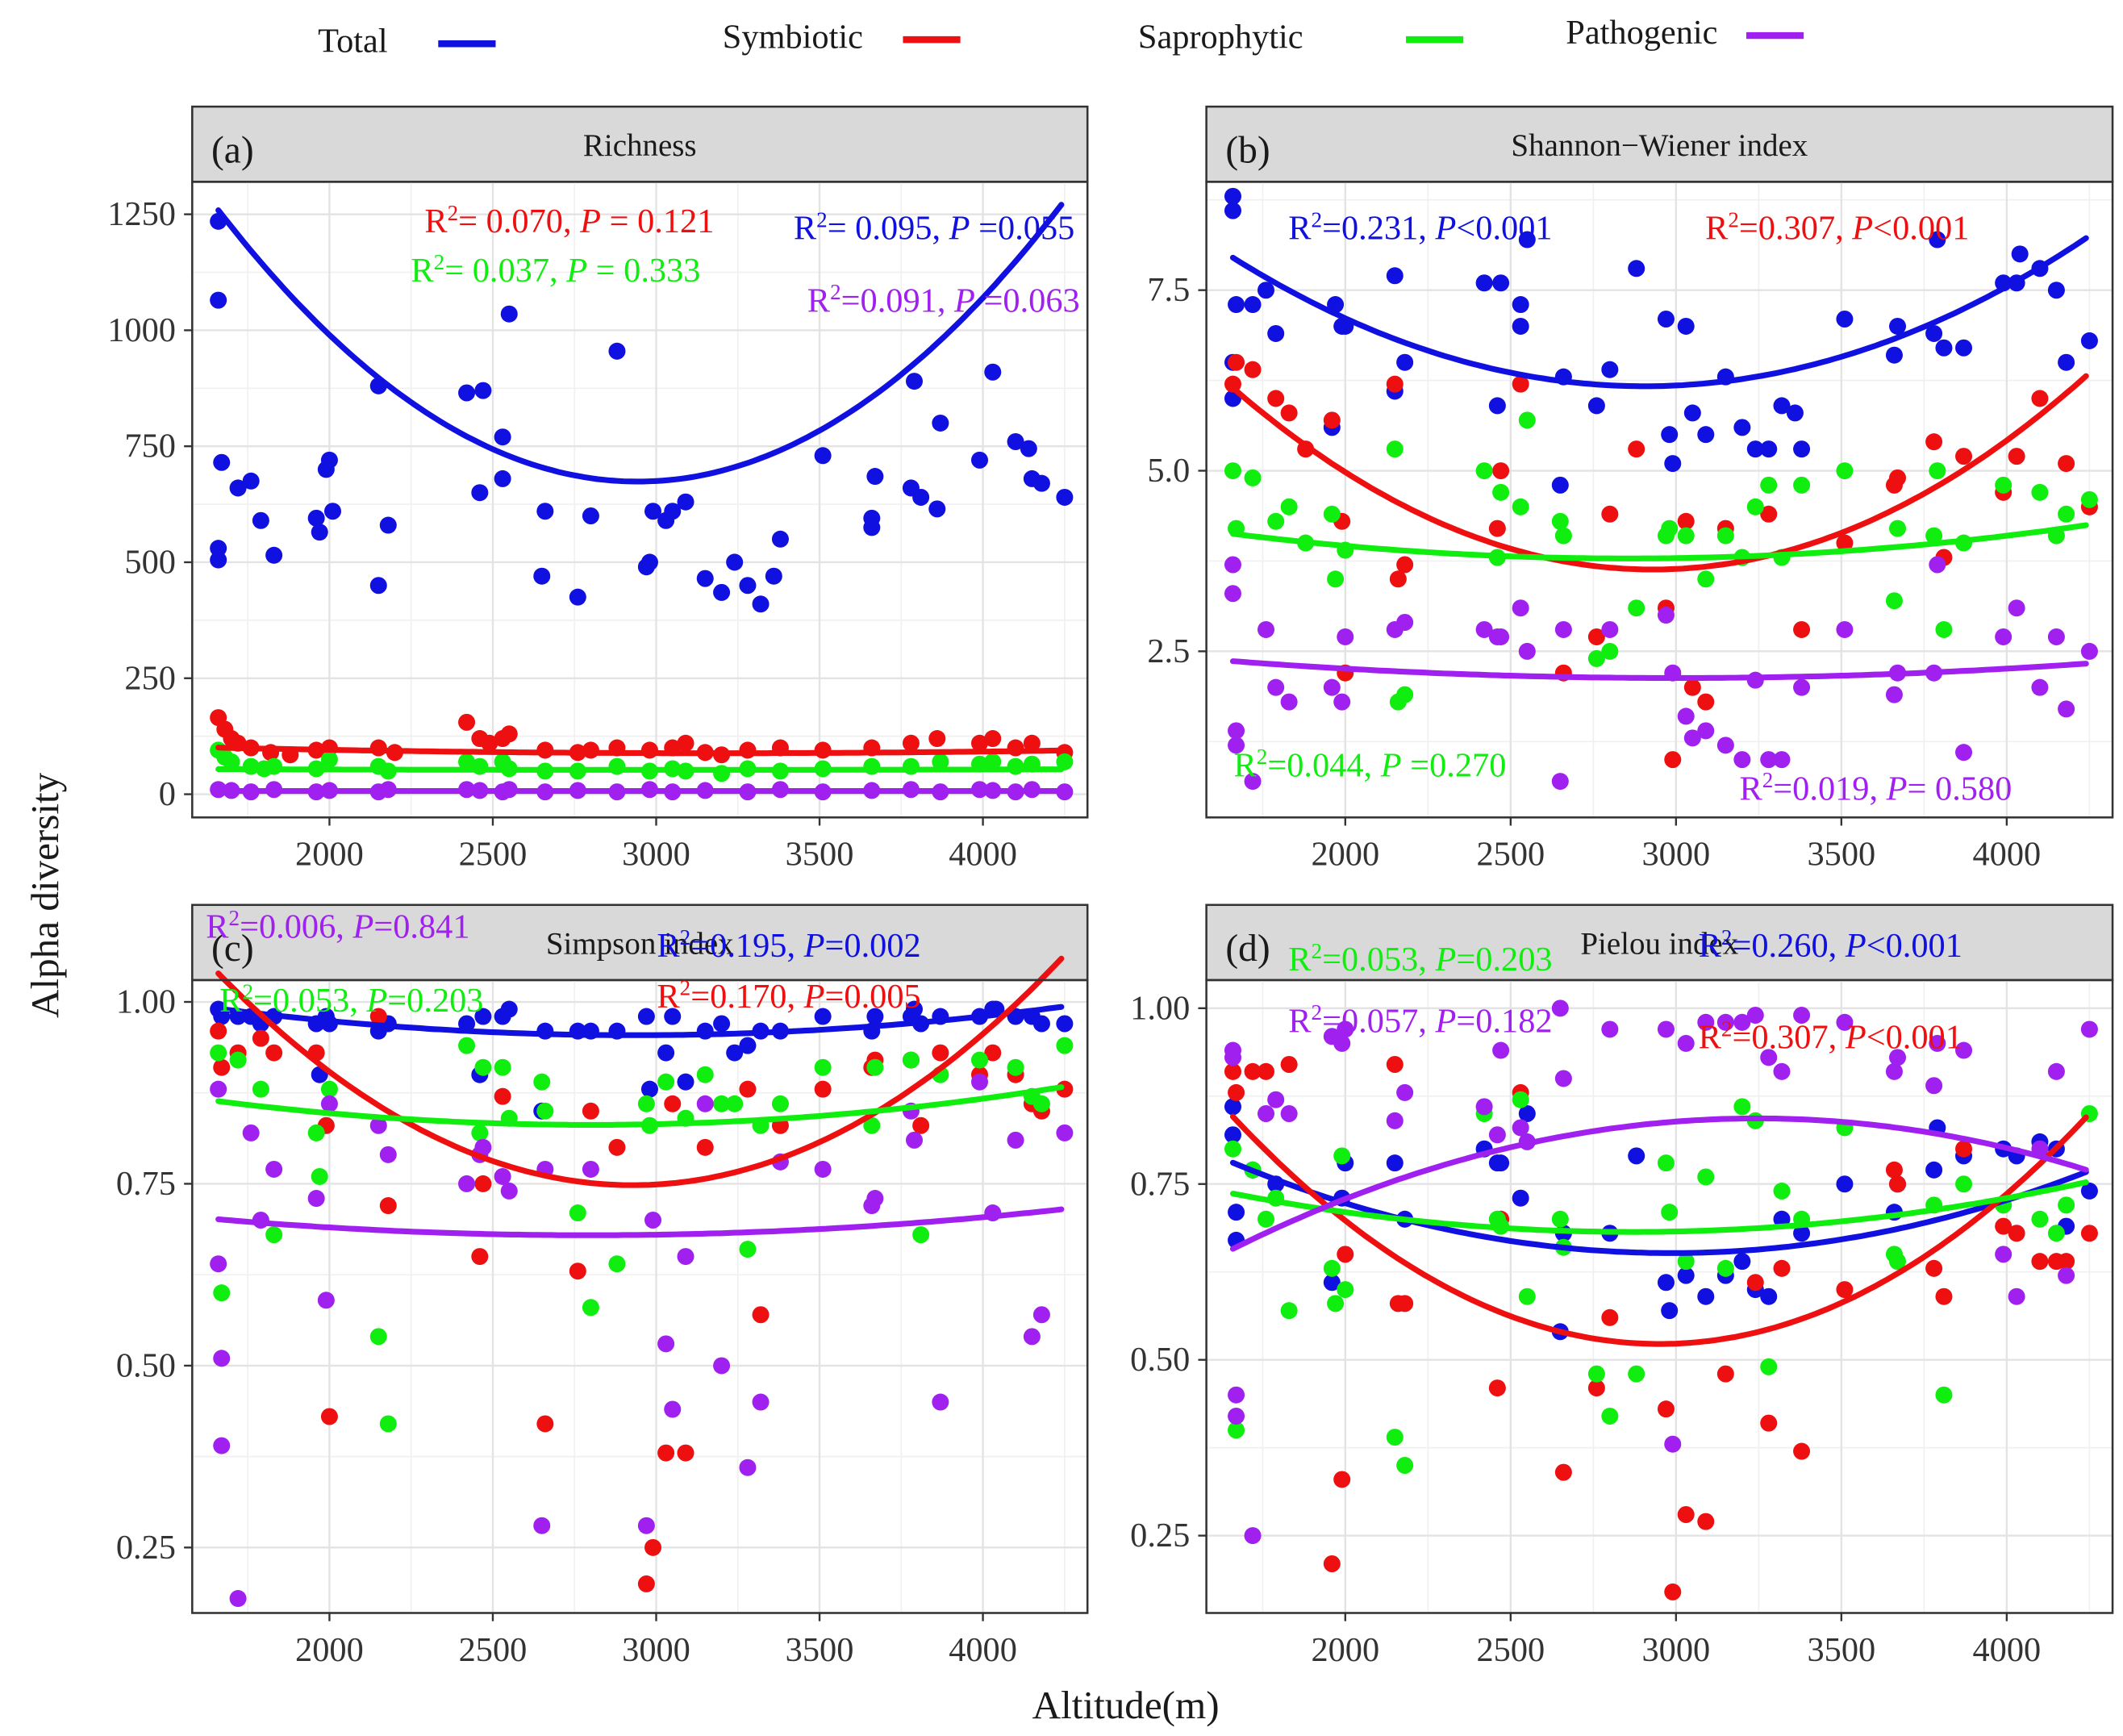 The height and width of the screenshot is (1736, 2123). I want to click on y-tick-label: 500, so click(150, 563).